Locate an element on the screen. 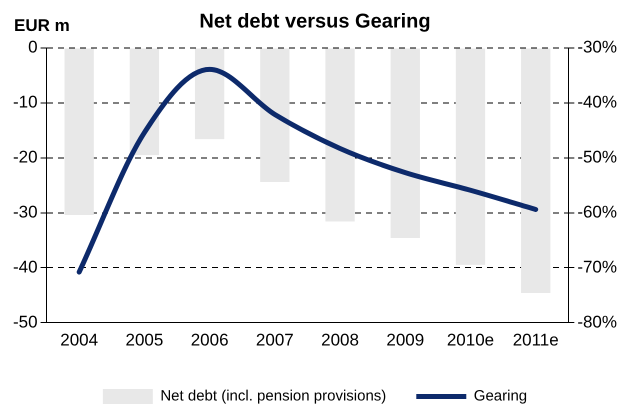 The width and height of the screenshot is (630, 414). y2-tick-label: -30% is located at coordinates (597, 47).